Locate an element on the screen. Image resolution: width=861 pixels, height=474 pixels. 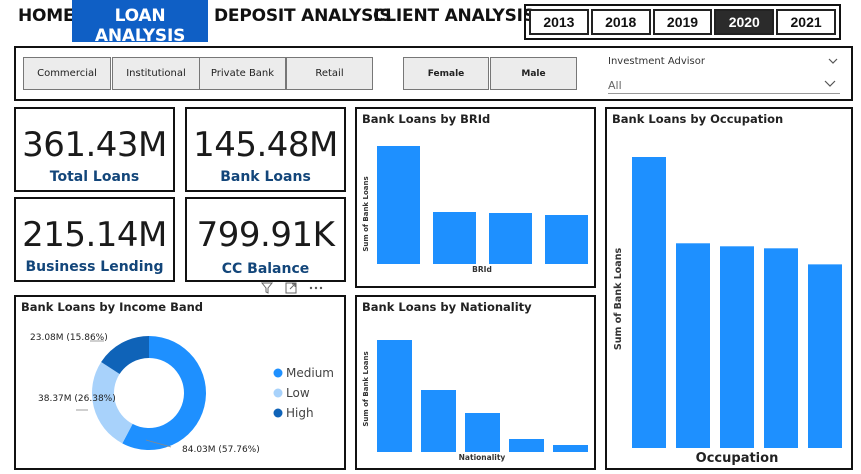
year-slicer: 2013 2018 2019 2020 2021 is located at coordinates (682, 22).